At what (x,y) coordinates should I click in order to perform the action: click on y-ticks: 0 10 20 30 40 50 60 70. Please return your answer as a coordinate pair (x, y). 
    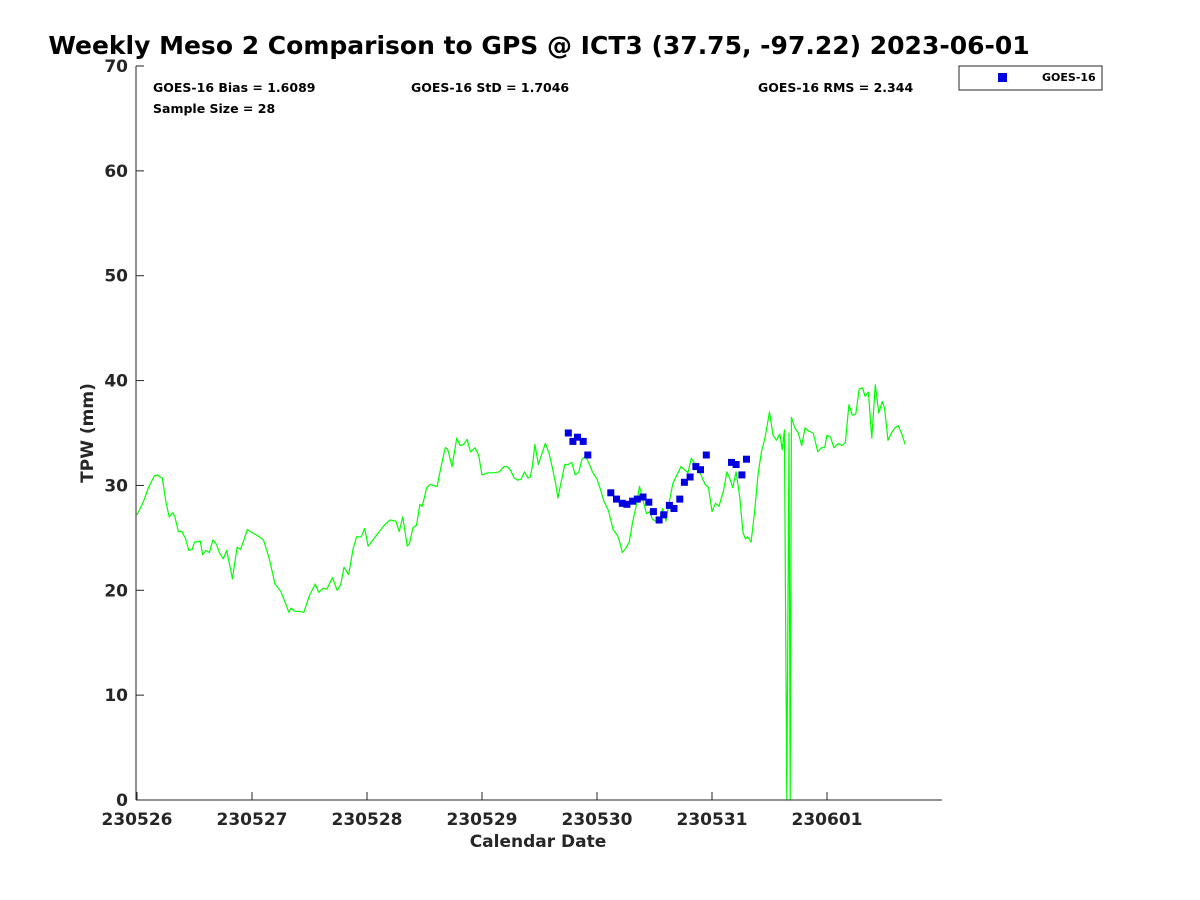
    Looking at the image, I should click on (124, 434).